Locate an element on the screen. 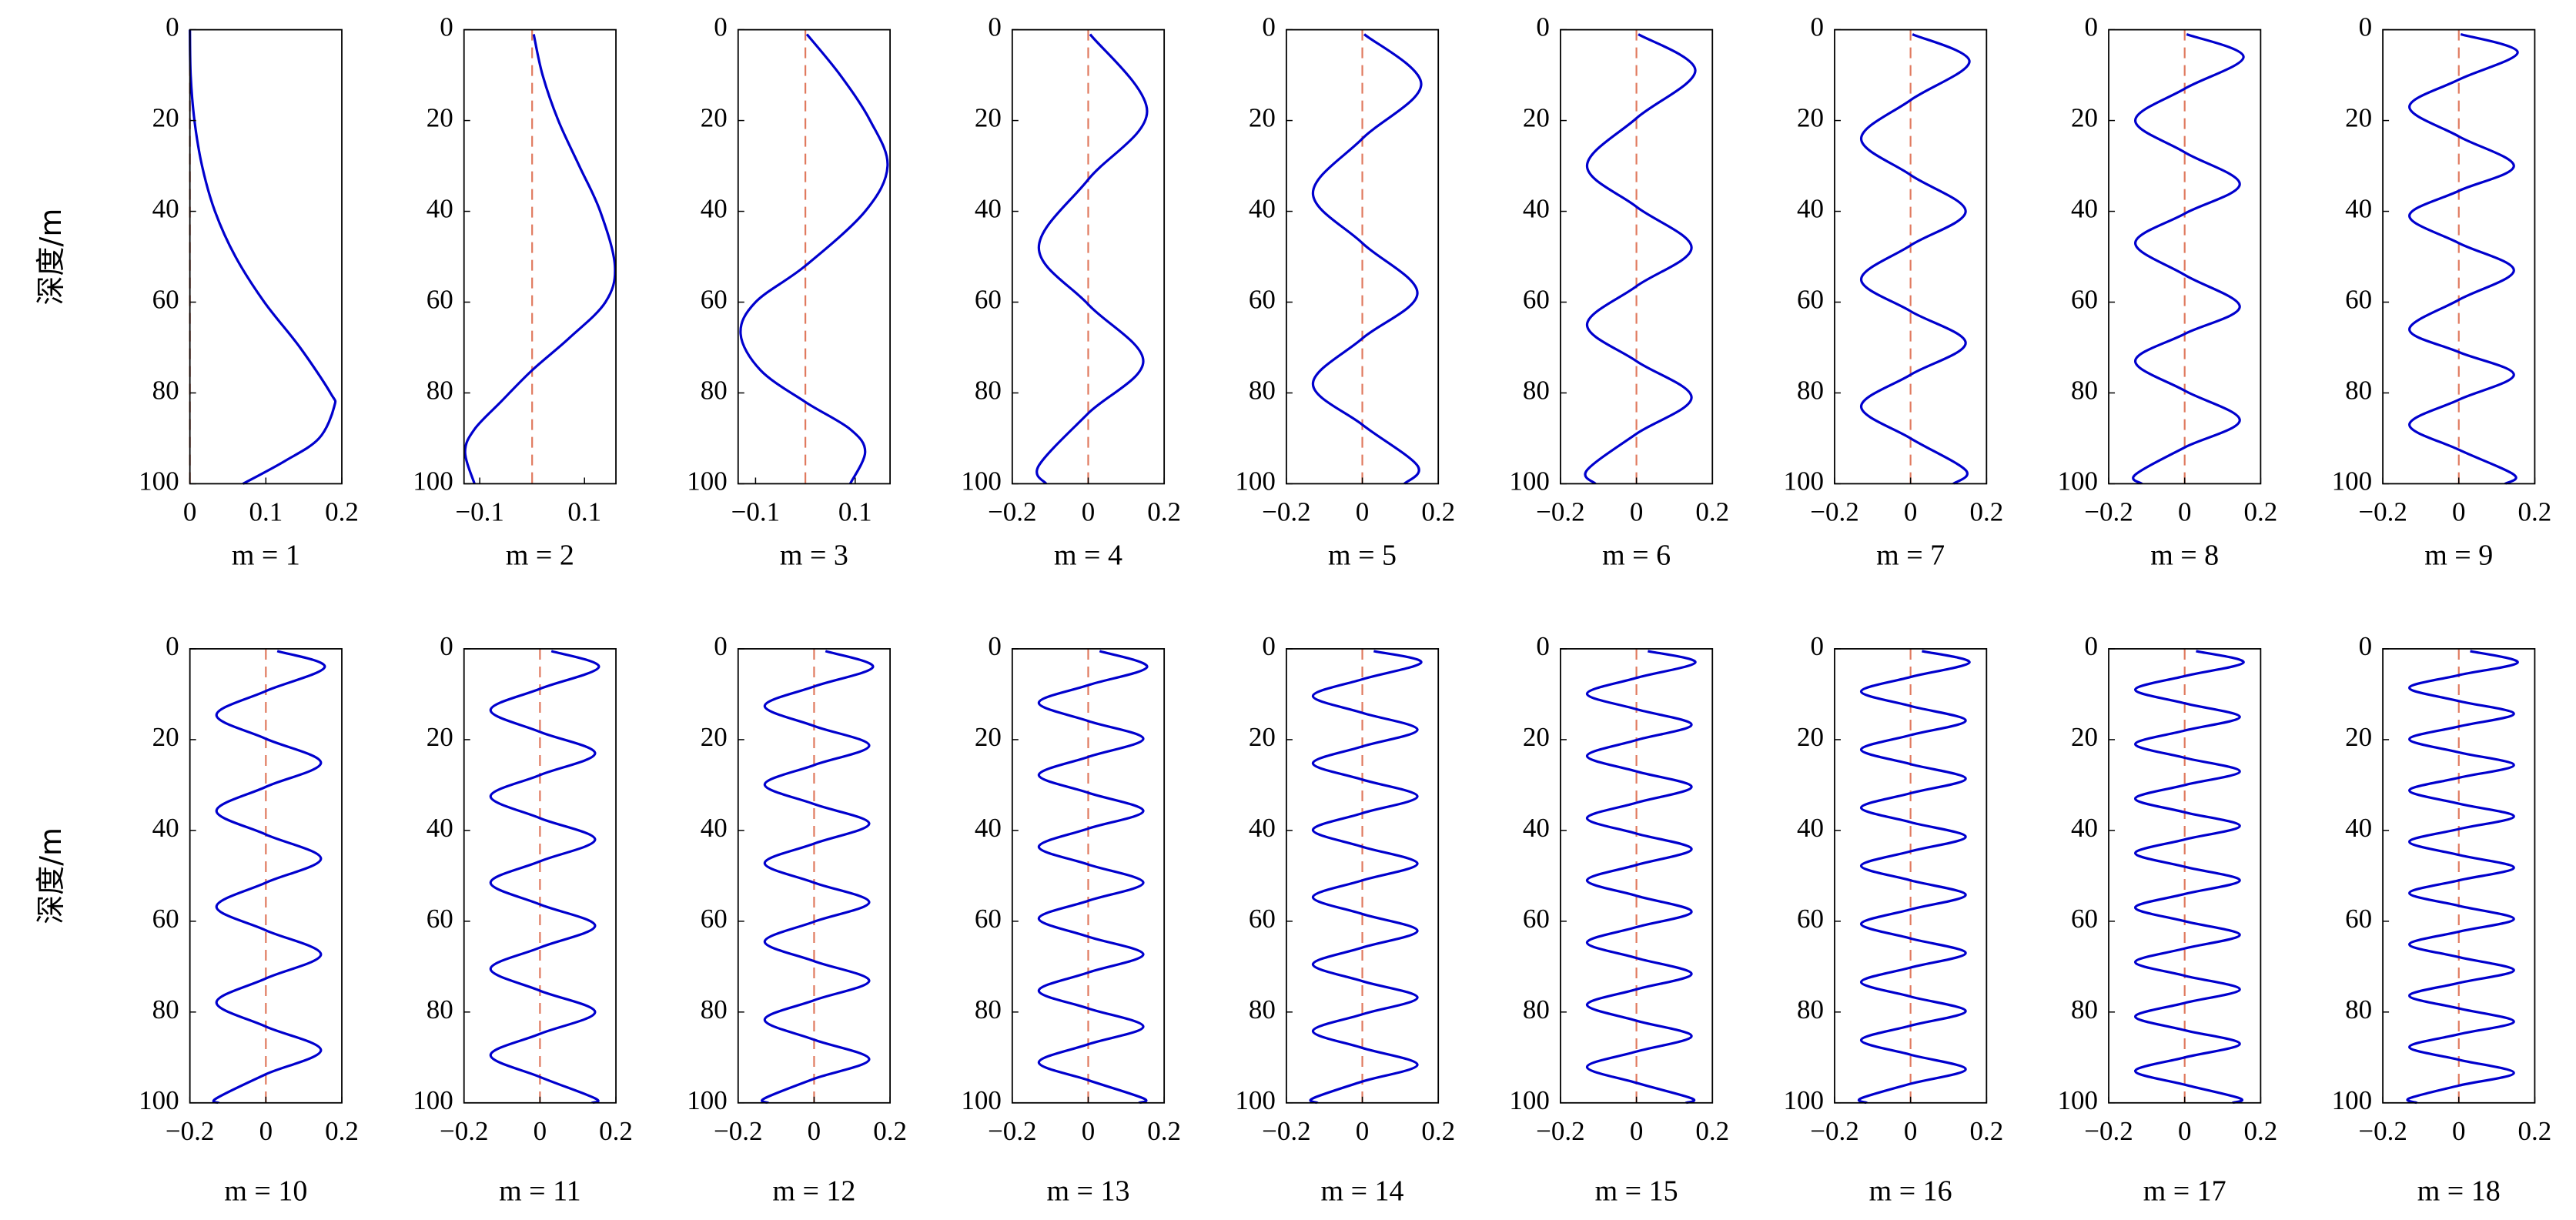  panel: 0 20 40 60 80 100−0.2 0 0.2 m = 14 is located at coordinates (1345, 920).